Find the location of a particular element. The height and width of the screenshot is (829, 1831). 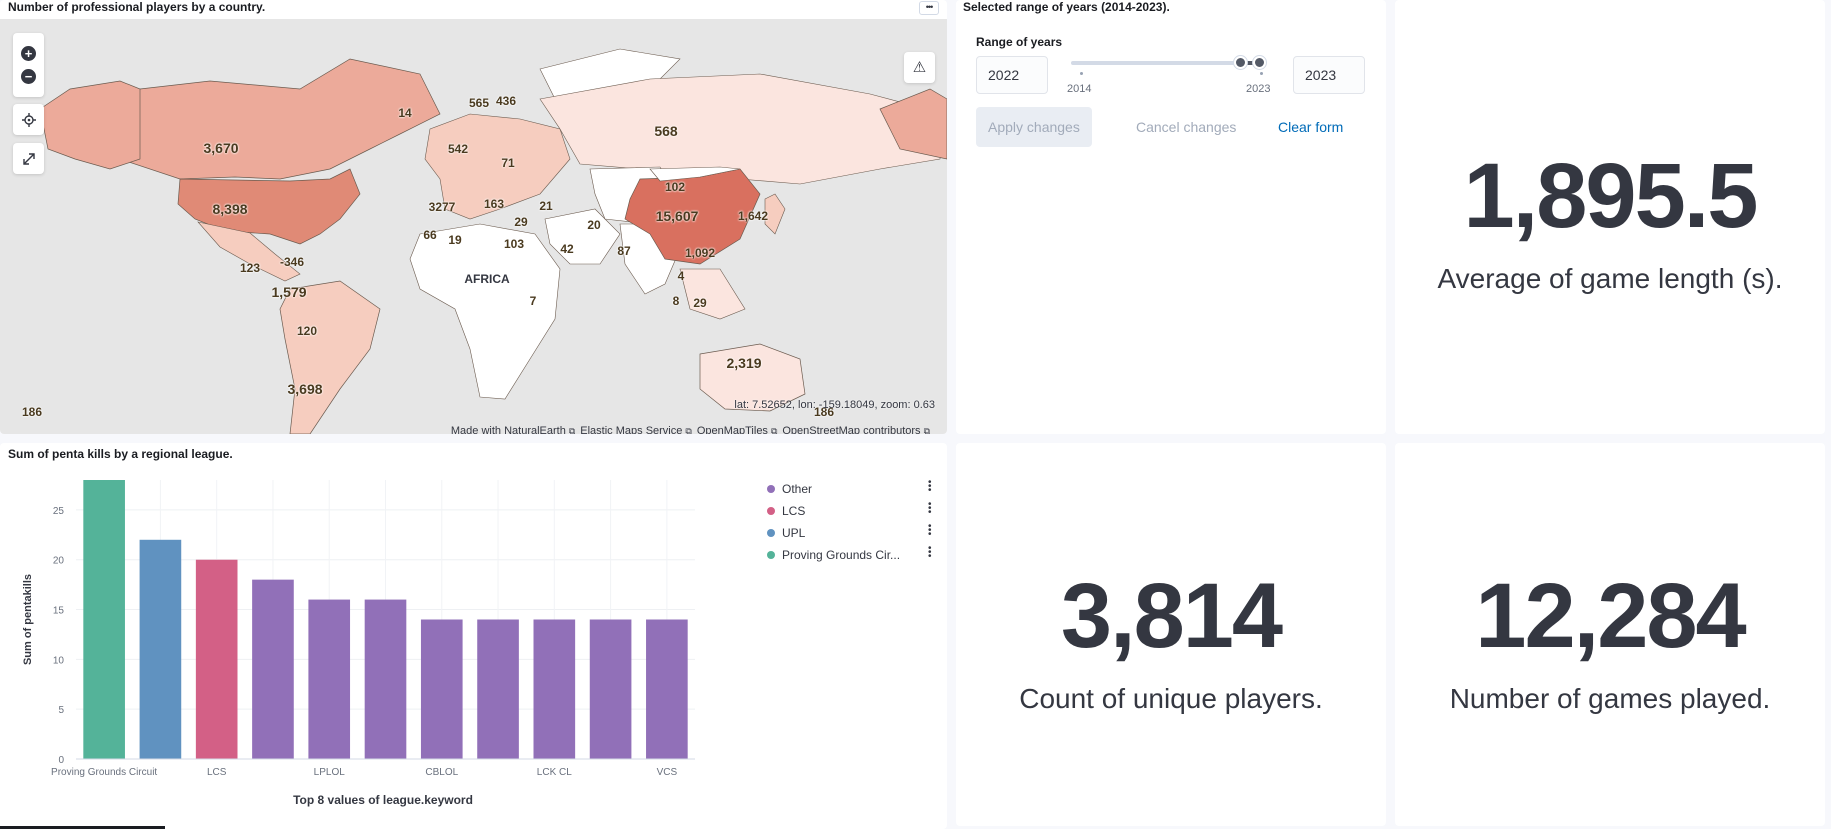

metric-label: Average of game length (s). is located at coordinates (1610, 278).